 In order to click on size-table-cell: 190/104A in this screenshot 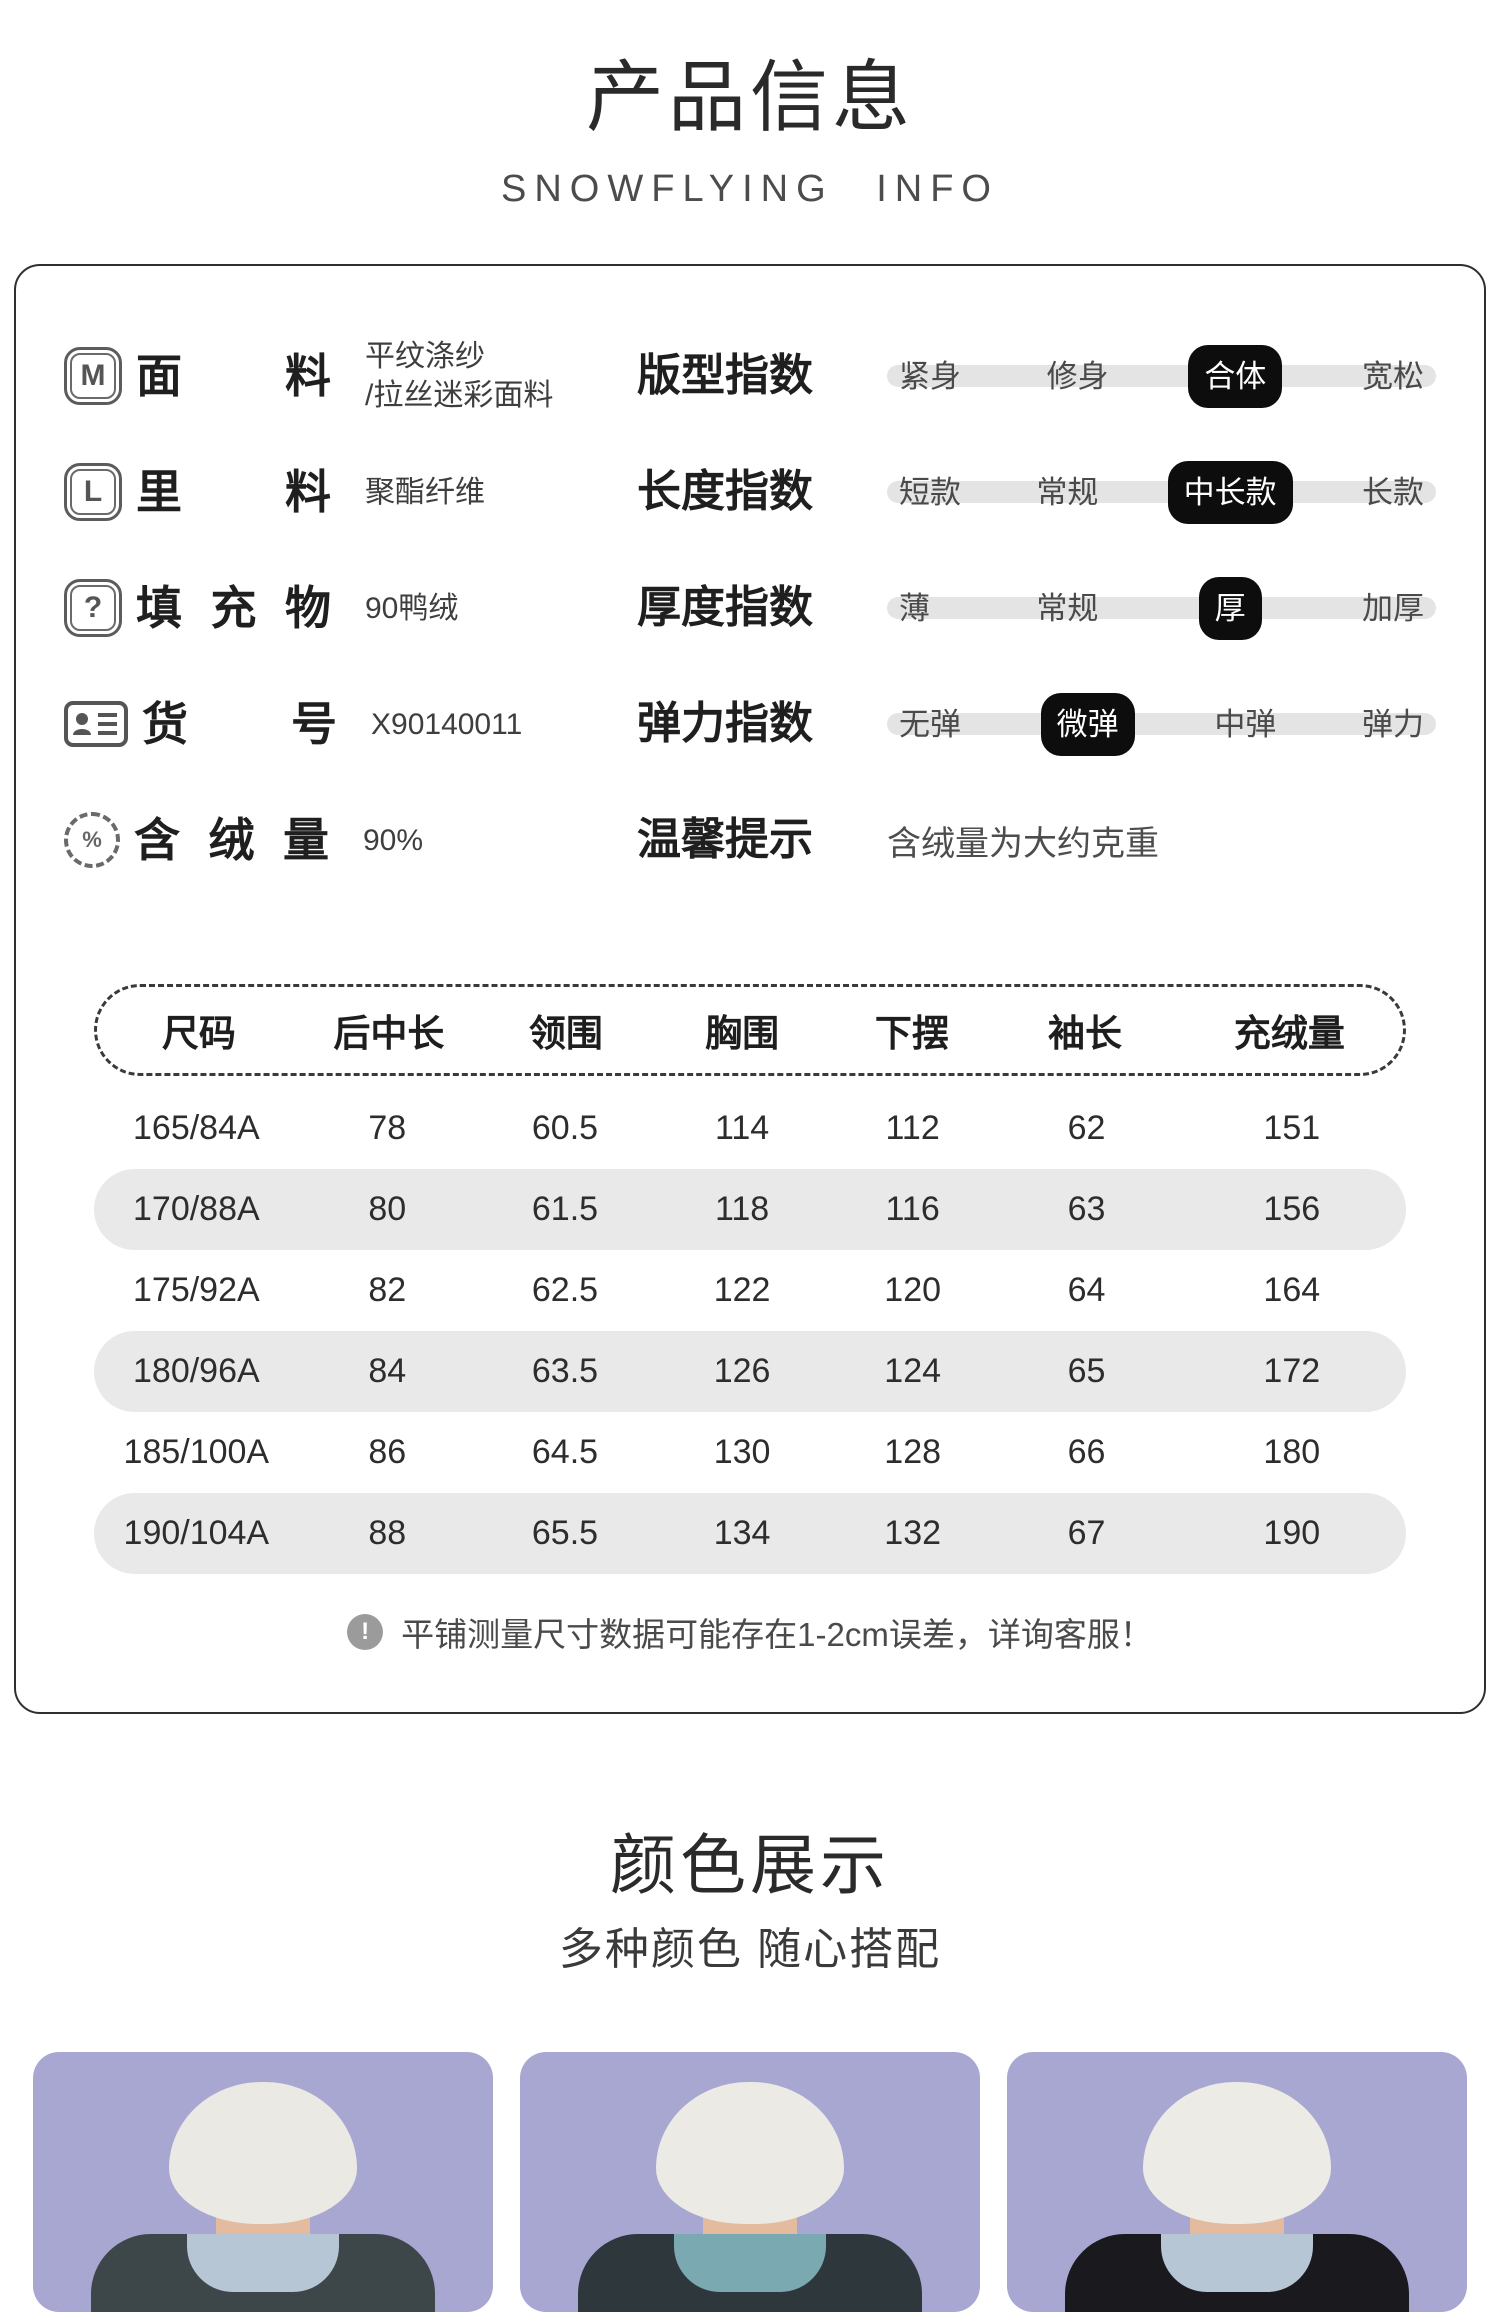, I will do `click(196, 1533)`.